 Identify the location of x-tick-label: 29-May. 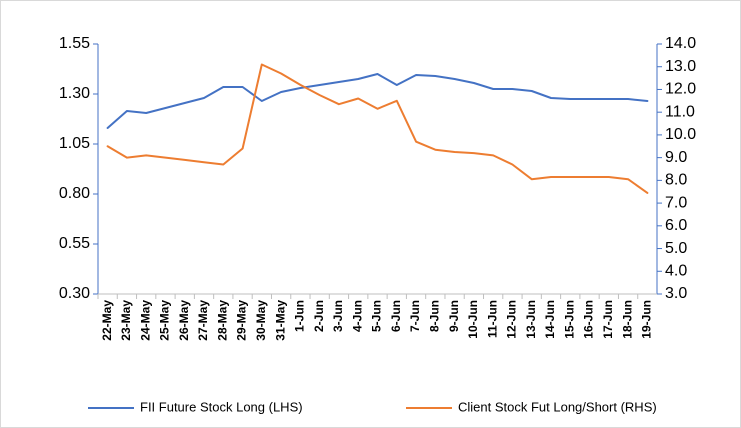
(242, 320).